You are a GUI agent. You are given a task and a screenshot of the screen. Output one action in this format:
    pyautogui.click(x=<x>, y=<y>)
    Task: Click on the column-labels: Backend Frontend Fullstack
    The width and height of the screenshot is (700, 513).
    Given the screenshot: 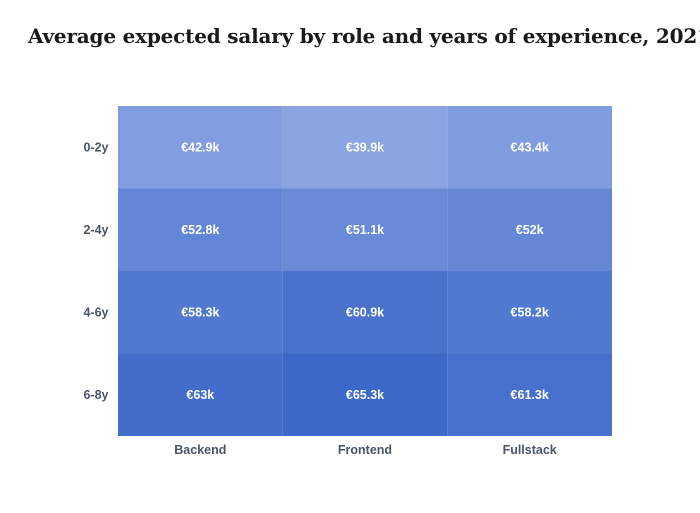 What is the action you would take?
    pyautogui.click(x=365, y=450)
    